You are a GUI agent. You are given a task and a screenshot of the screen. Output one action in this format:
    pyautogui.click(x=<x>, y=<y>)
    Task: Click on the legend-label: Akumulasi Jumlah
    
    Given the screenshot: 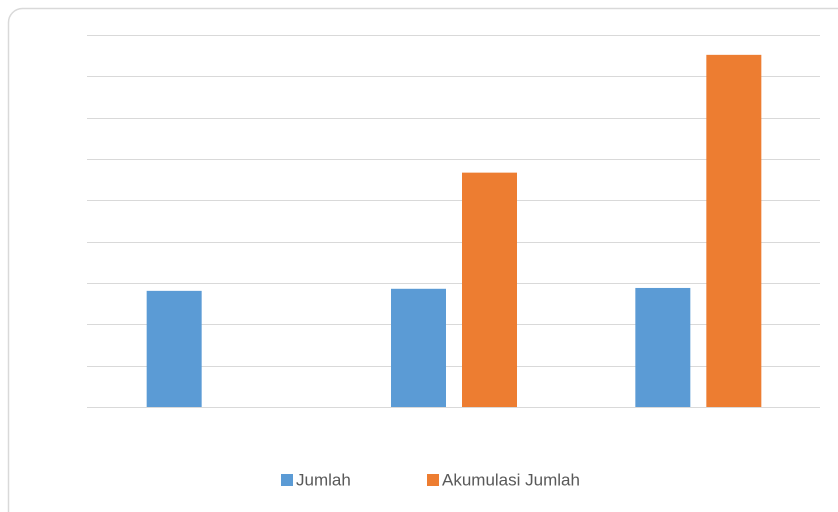 What is the action you would take?
    pyautogui.click(x=511, y=479)
    